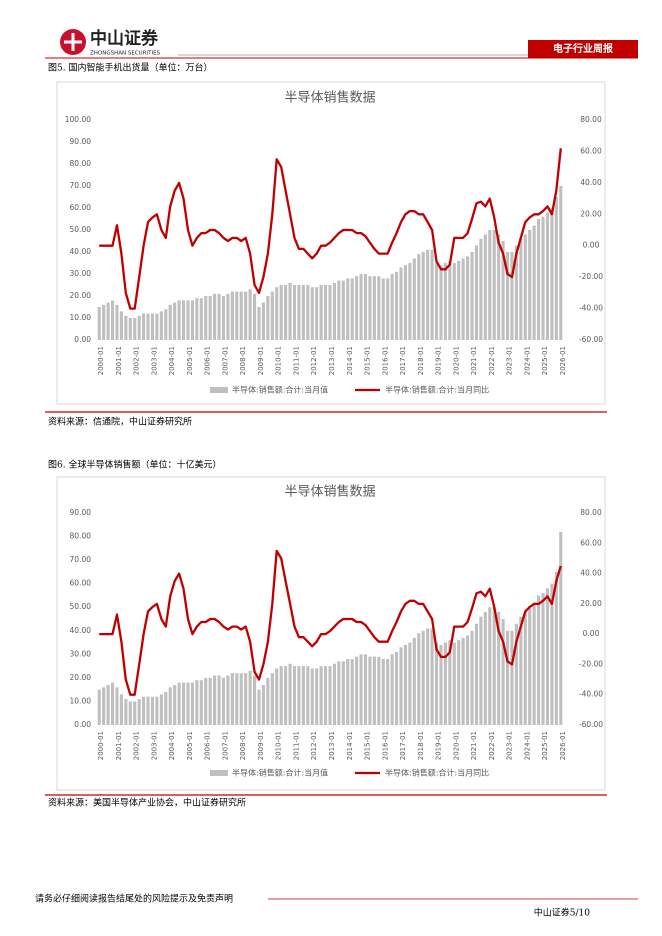 This screenshot has height=936, width=662. Describe the element at coordinates (314, 360) in the screenshot. I see `x-tick-label: 2012-01` at that location.